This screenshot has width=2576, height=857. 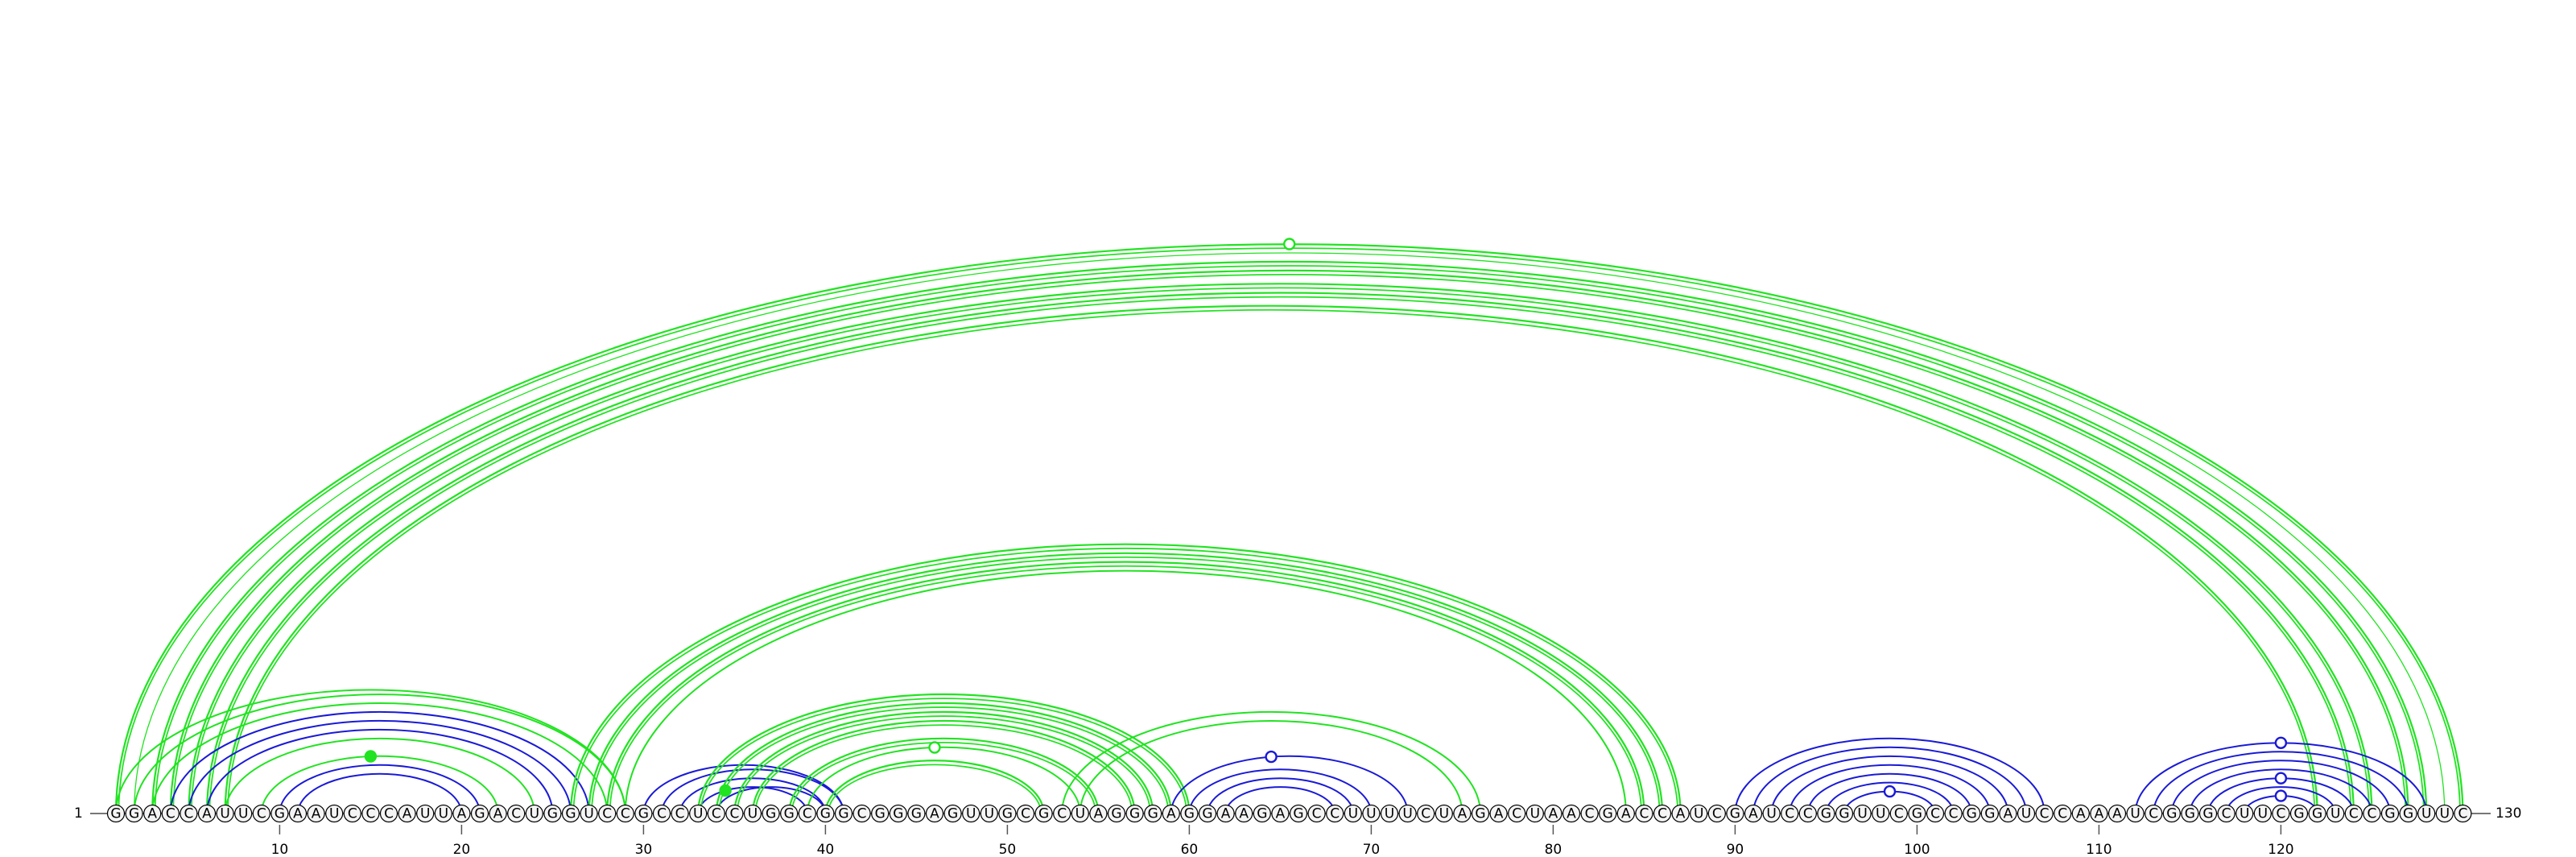 I want to click on nucleotide-119: U, so click(x=2262, y=813).